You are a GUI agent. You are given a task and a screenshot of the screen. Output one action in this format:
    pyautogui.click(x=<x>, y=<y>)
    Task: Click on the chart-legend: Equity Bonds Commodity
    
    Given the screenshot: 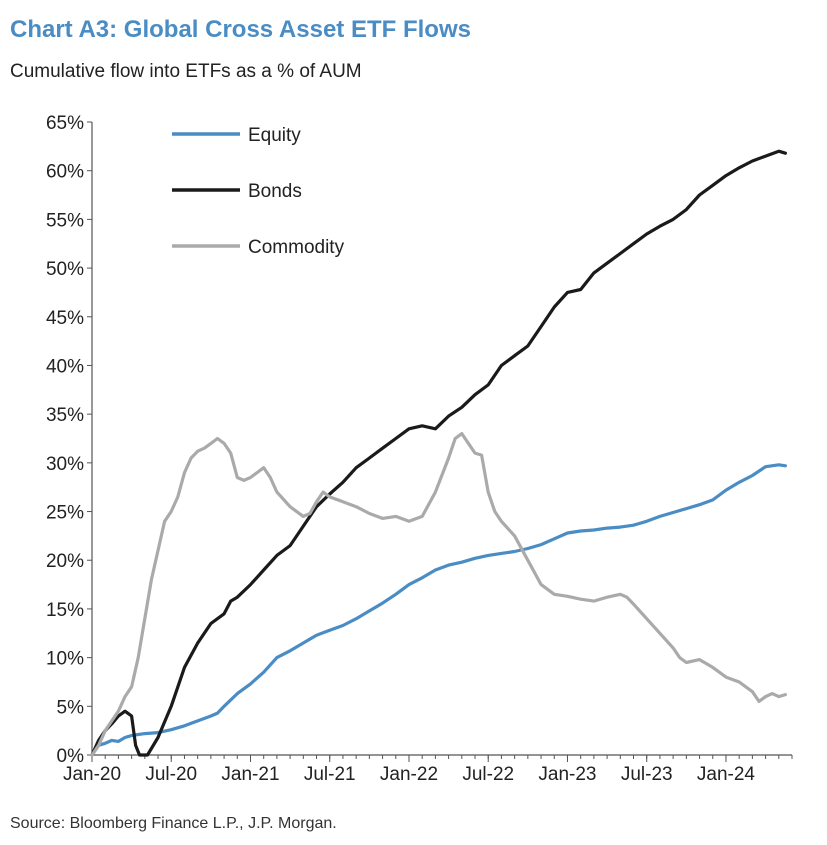 What is the action you would take?
    pyautogui.click(x=258, y=191)
    